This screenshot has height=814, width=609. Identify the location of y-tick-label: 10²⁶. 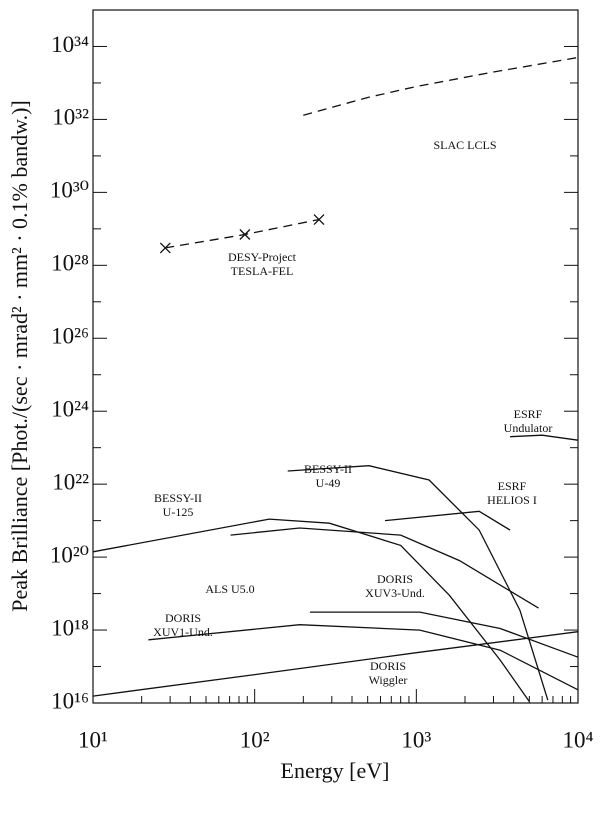
(70, 336).